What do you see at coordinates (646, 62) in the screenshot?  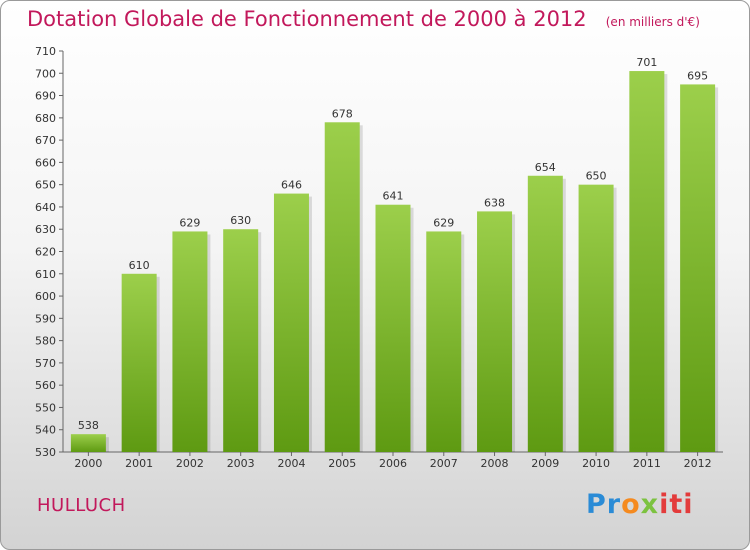 I see `bar-value-label: 701` at bounding box center [646, 62].